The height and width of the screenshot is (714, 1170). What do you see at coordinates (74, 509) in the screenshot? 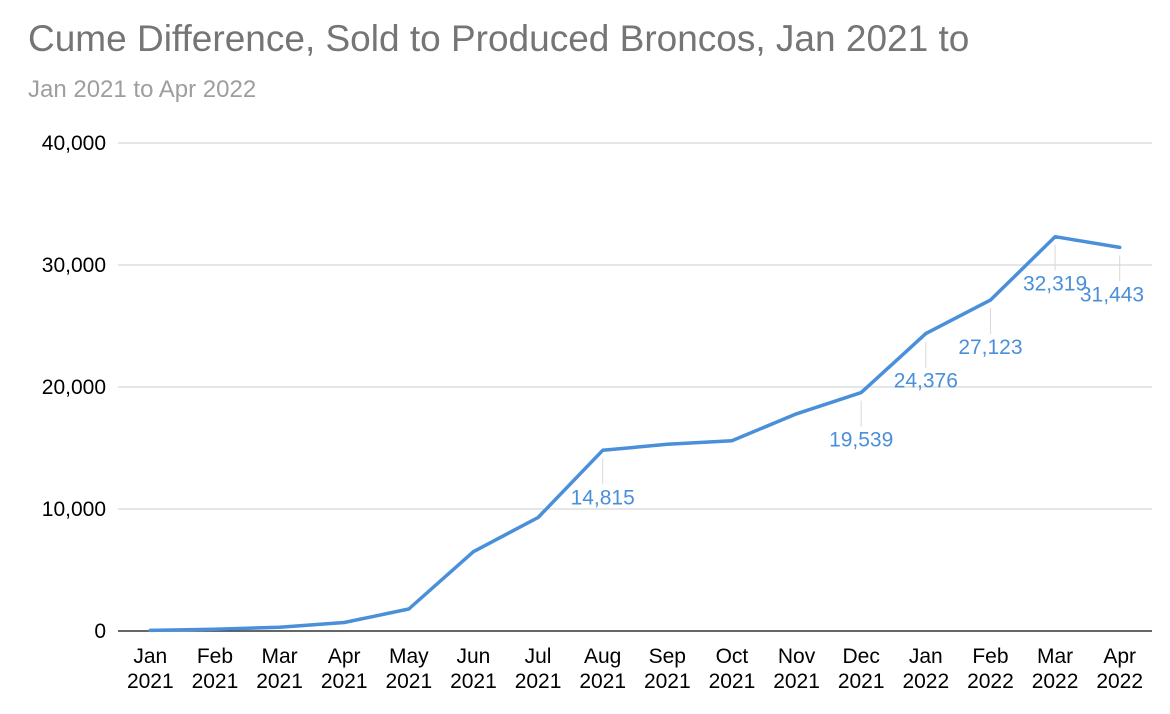
I see `y-tick-label: 10,000` at bounding box center [74, 509].